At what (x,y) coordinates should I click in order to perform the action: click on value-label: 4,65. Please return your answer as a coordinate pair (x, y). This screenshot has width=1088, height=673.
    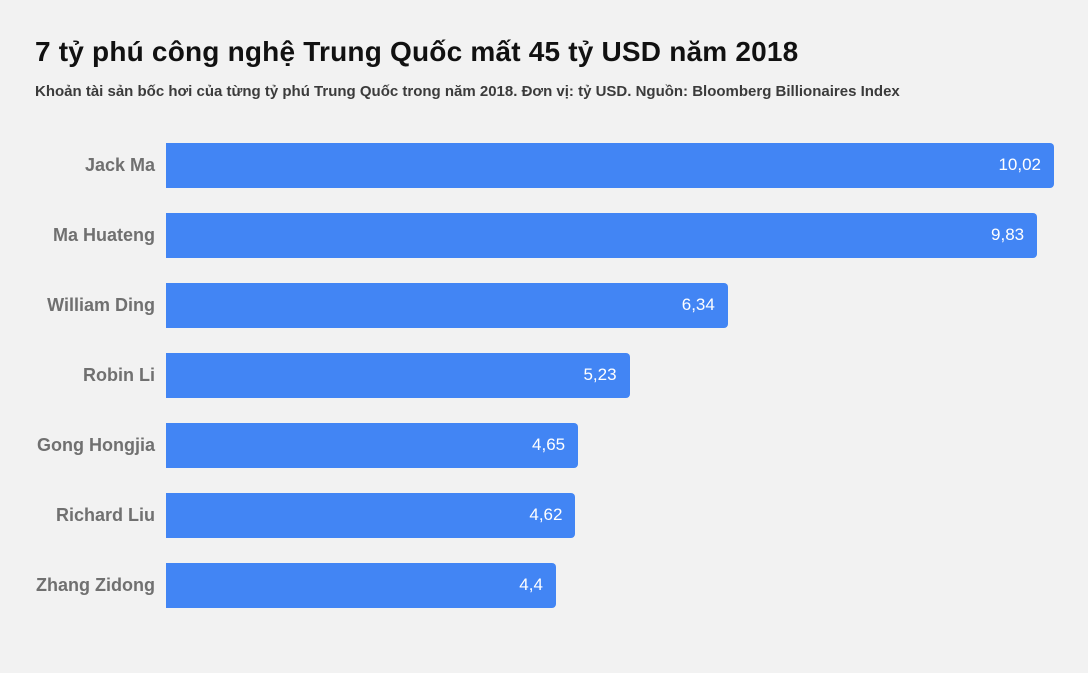
    Looking at the image, I should click on (549, 444).